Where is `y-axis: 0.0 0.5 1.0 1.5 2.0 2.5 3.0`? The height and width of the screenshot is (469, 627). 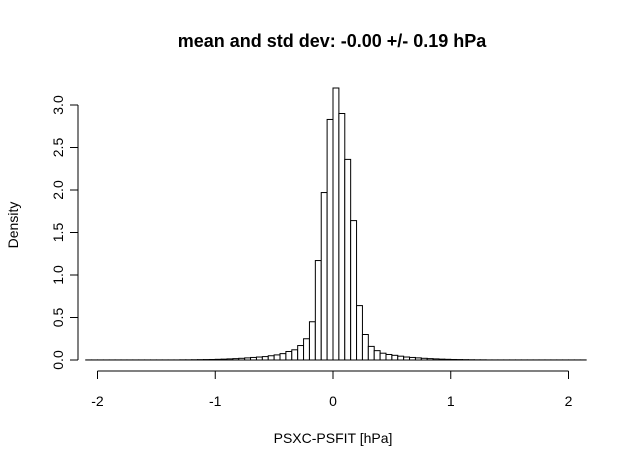 y-axis: 0.0 0.5 1.0 1.5 2.0 2.5 3.0 is located at coordinates (64, 232).